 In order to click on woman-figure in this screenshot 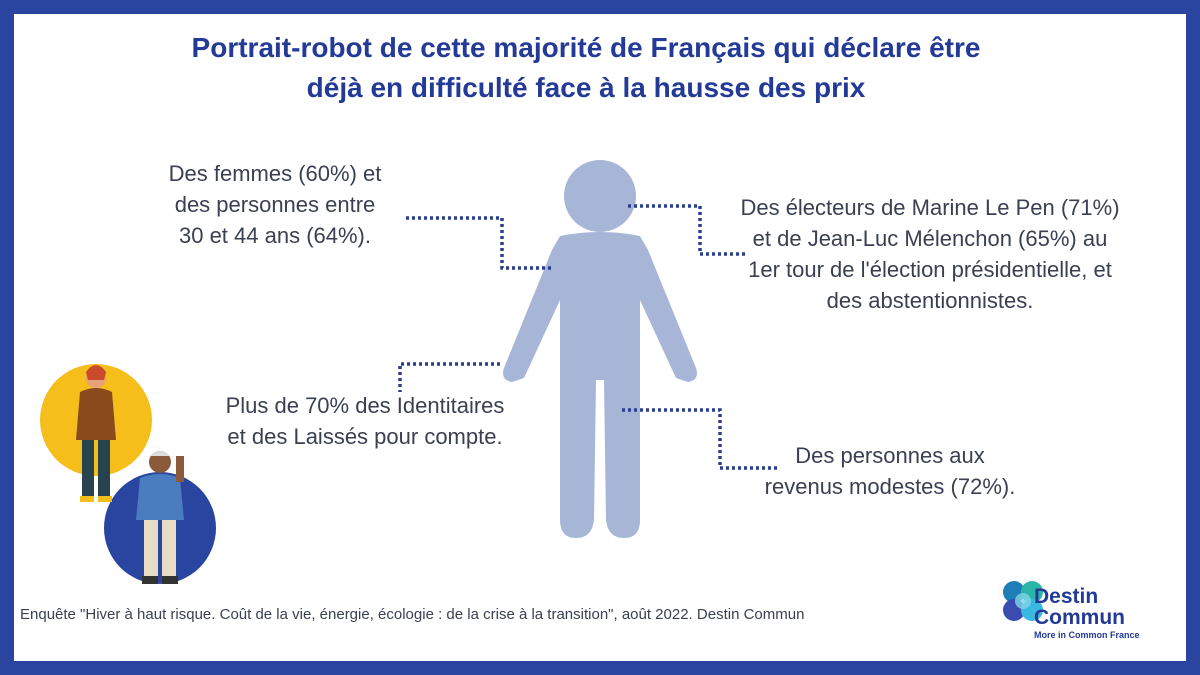, I will do `click(96, 433)`.